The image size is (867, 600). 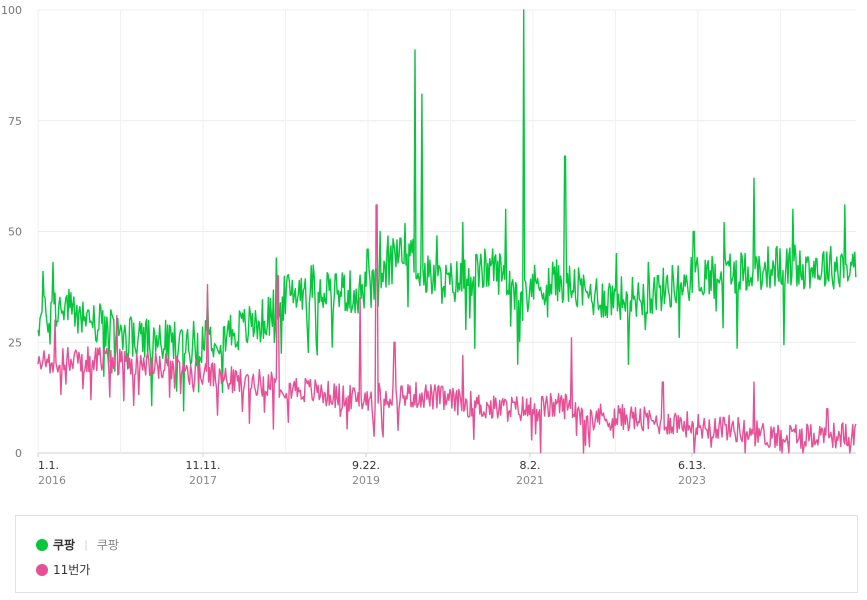 What do you see at coordinates (692, 465) in the screenshot?
I see `x-tick-date: 6.13.` at bounding box center [692, 465].